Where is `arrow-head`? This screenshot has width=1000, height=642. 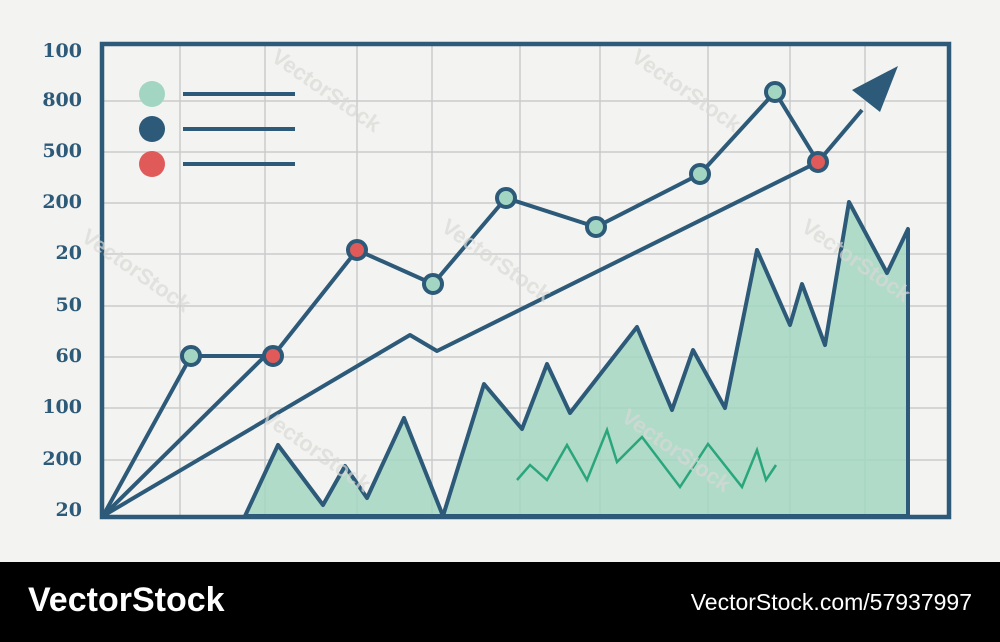
arrow-head is located at coordinates (875, 89).